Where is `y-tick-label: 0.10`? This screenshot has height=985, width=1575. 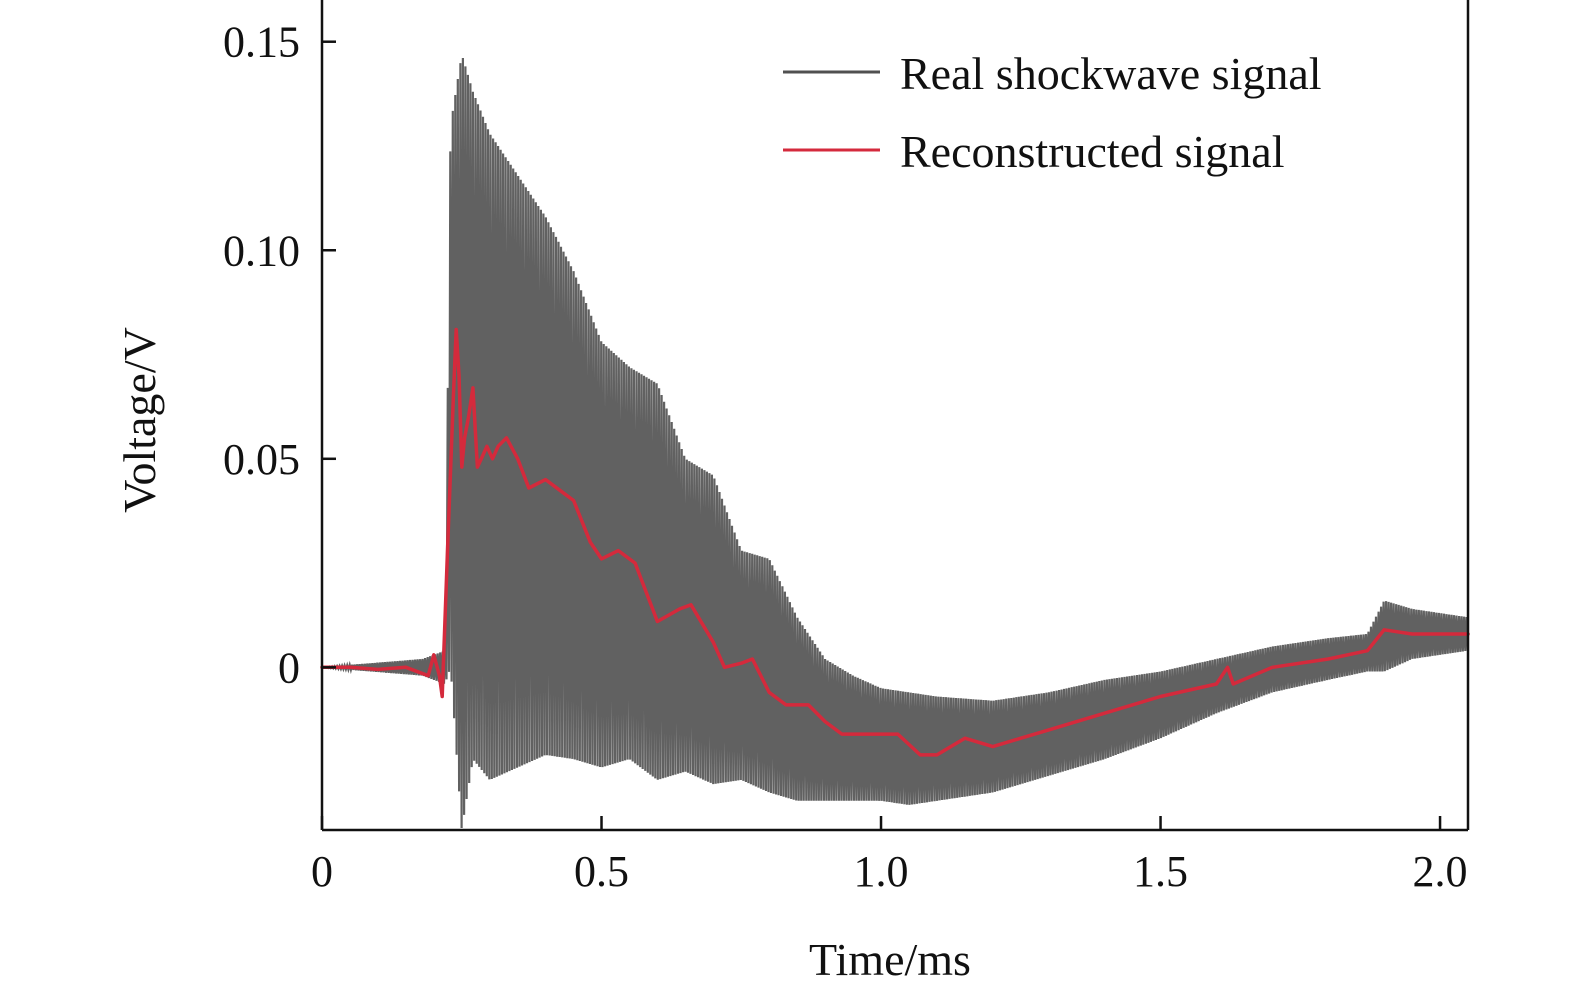 y-tick-label: 0.10 is located at coordinates (261, 250).